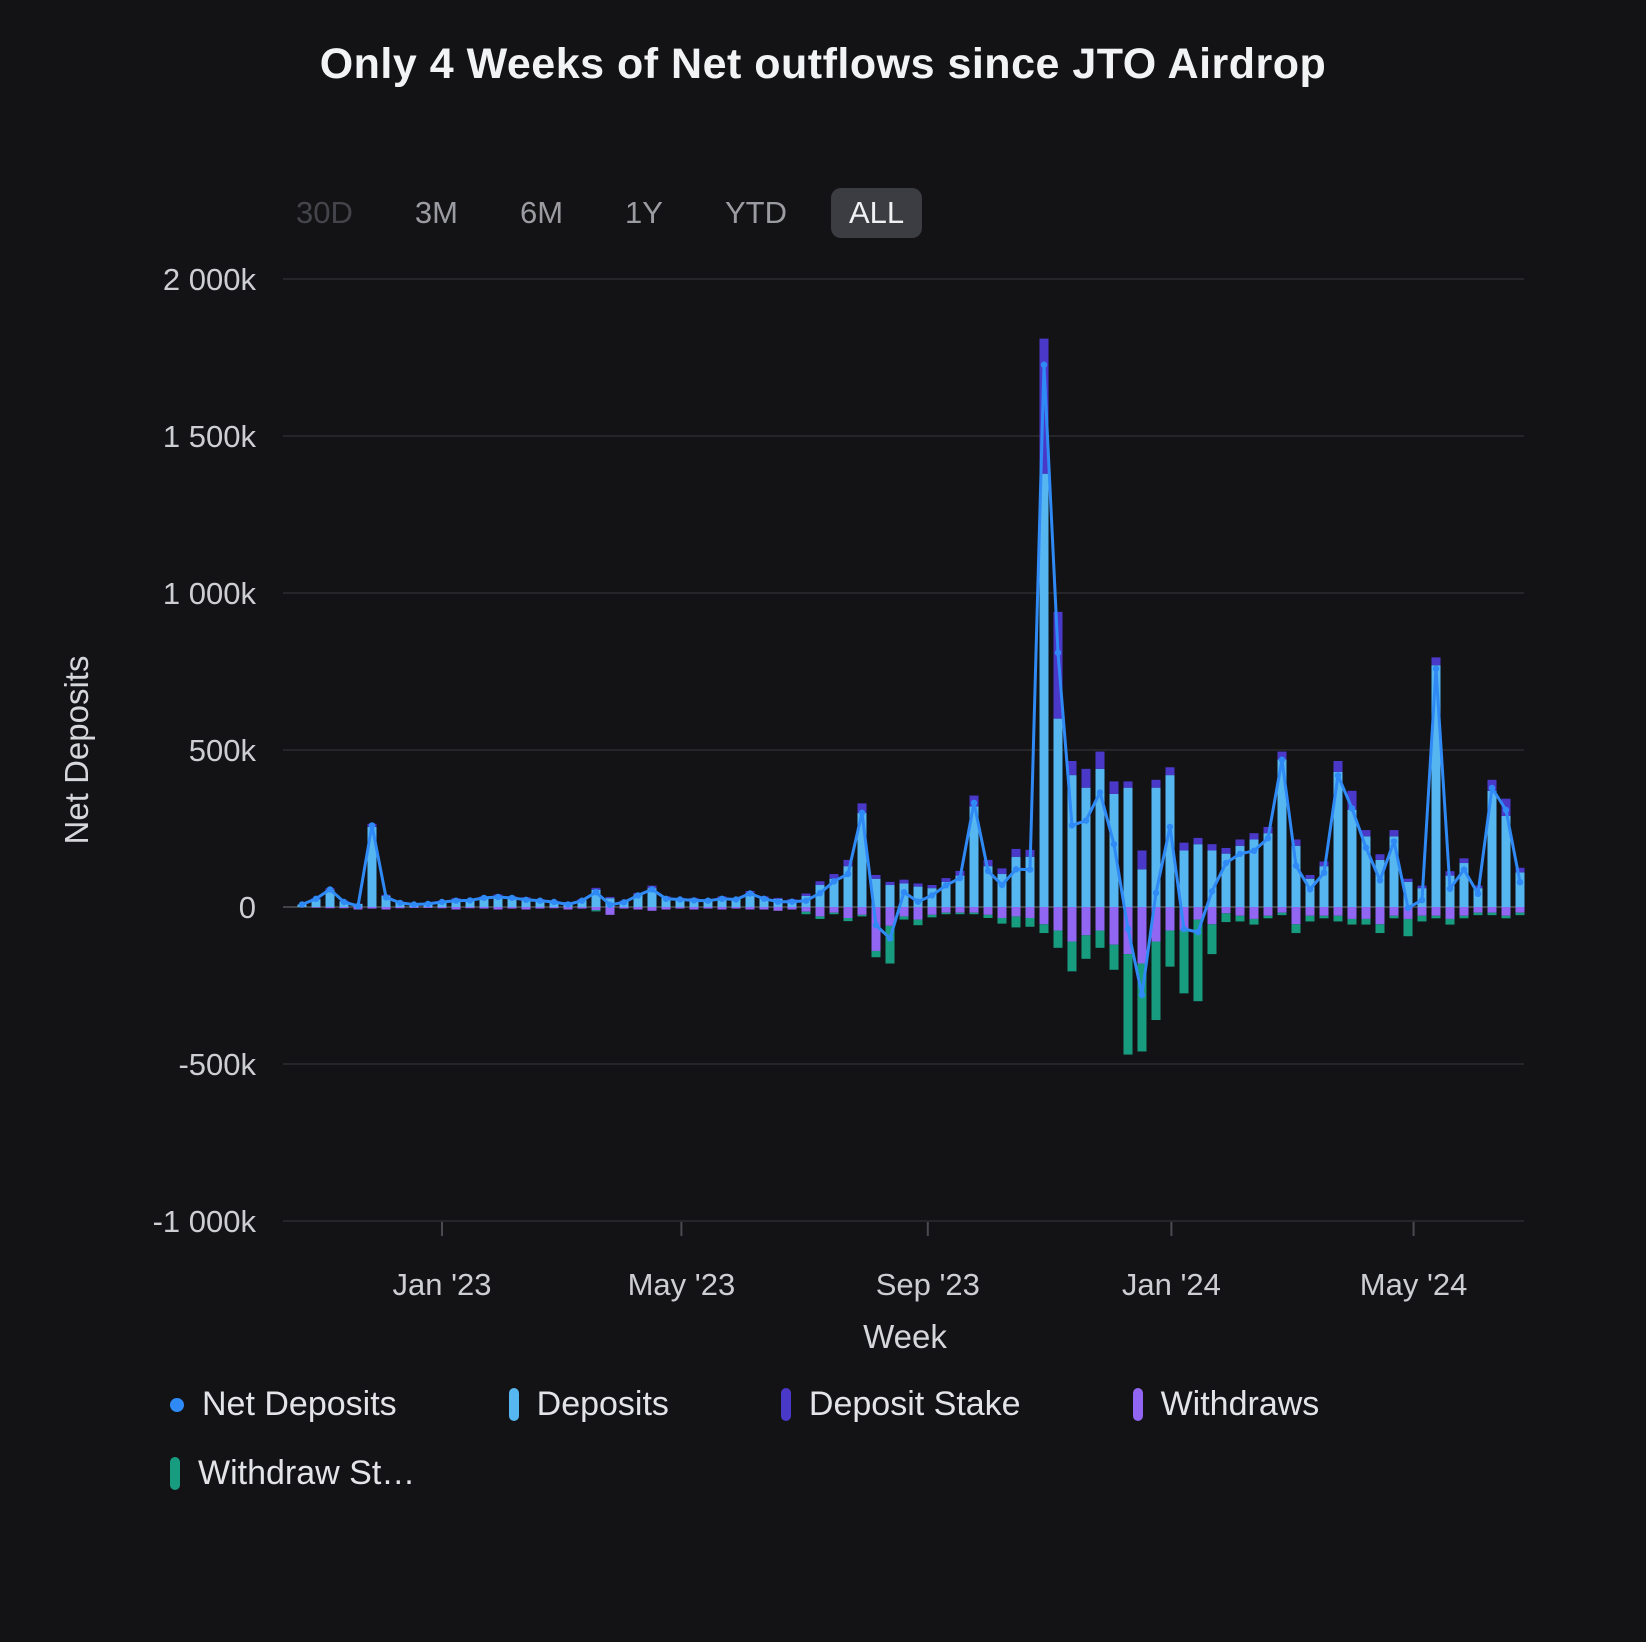 Image resolution: width=1646 pixels, height=1642 pixels. What do you see at coordinates (785, 1404) in the screenshot?
I see `deposit-stake-bar-icon` at bounding box center [785, 1404].